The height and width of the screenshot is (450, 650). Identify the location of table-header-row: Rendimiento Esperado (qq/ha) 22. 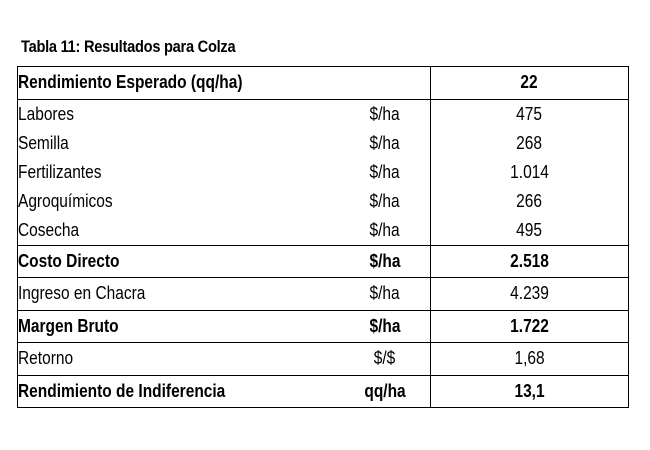
(323, 83).